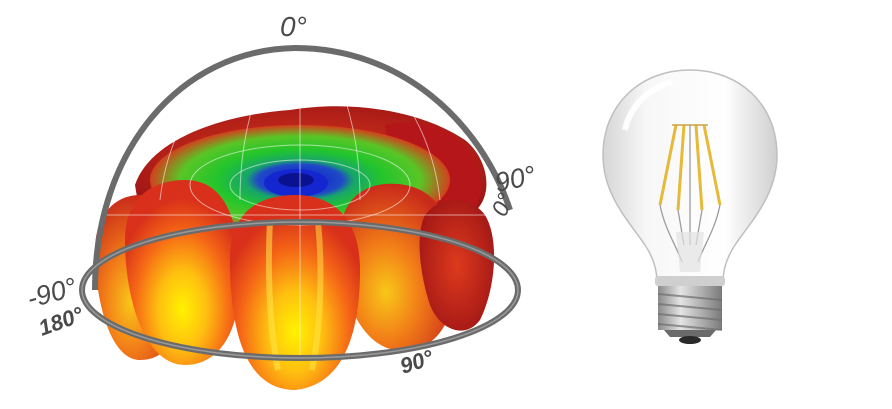 Image resolution: width=892 pixels, height=409 pixels. I want to click on lobe-far-right, so click(457, 265).